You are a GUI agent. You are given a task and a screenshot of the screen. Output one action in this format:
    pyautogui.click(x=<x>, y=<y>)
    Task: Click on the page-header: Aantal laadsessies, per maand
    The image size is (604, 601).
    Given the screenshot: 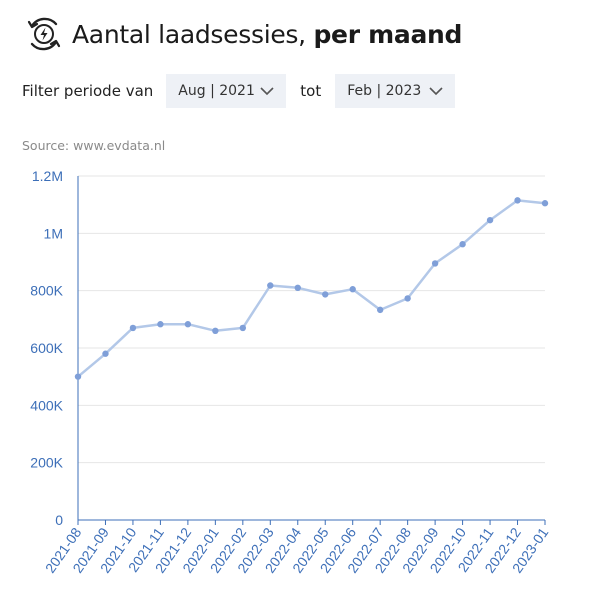 What is the action you would take?
    pyautogui.click(x=242, y=34)
    